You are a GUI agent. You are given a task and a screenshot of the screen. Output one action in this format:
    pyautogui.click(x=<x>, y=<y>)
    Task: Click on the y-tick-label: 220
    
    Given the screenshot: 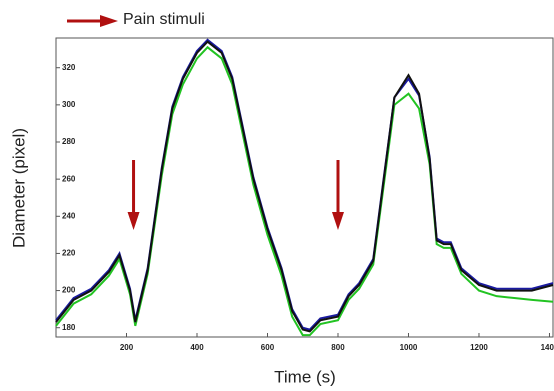 What is the action you would take?
    pyautogui.click(x=69, y=253)
    